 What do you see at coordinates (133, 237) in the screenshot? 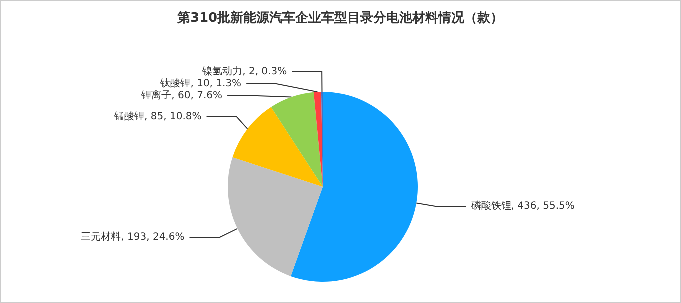
I see `slice-label: 三元材料, 193, 24.6%` at bounding box center [133, 237].